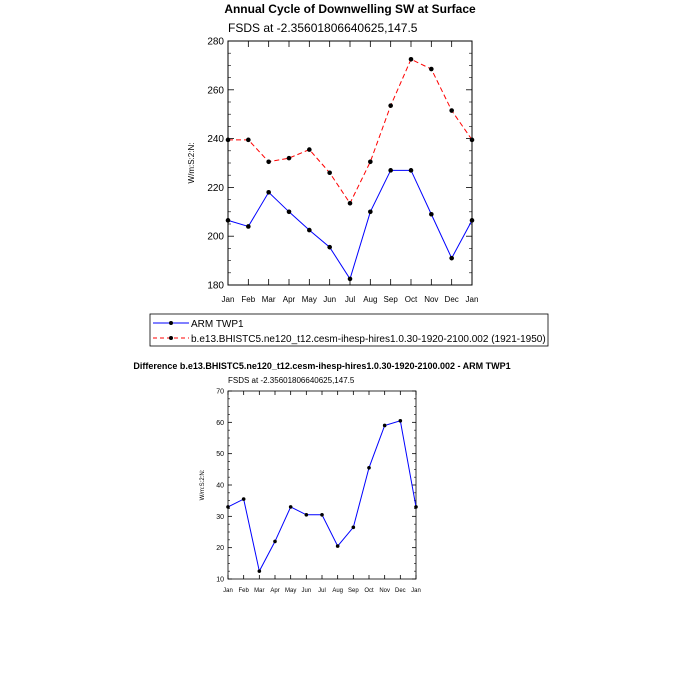 The width and height of the screenshot is (700, 700). What do you see at coordinates (203, 484) in the screenshot?
I see `chart2-y-axis-label: W/m:S:2:N:` at bounding box center [203, 484].